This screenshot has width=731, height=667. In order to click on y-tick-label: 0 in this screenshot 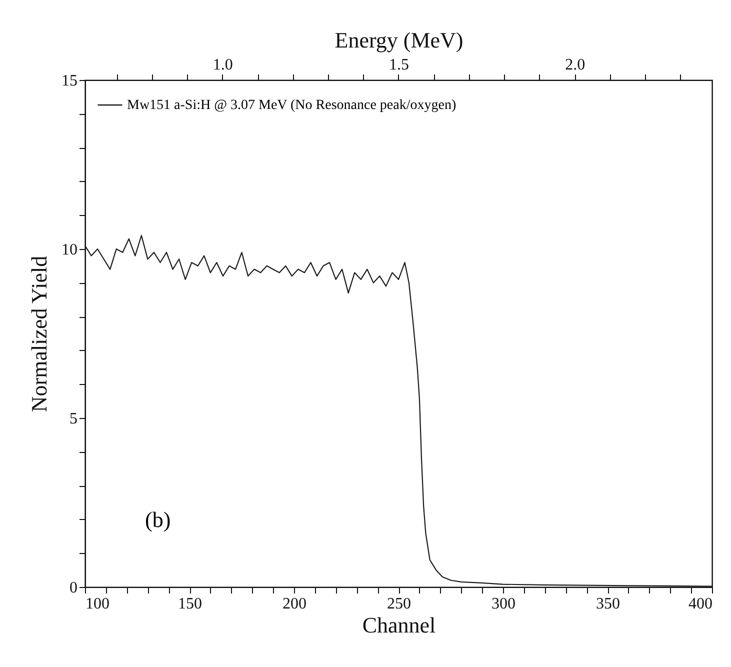, I will do `click(74, 588)`.